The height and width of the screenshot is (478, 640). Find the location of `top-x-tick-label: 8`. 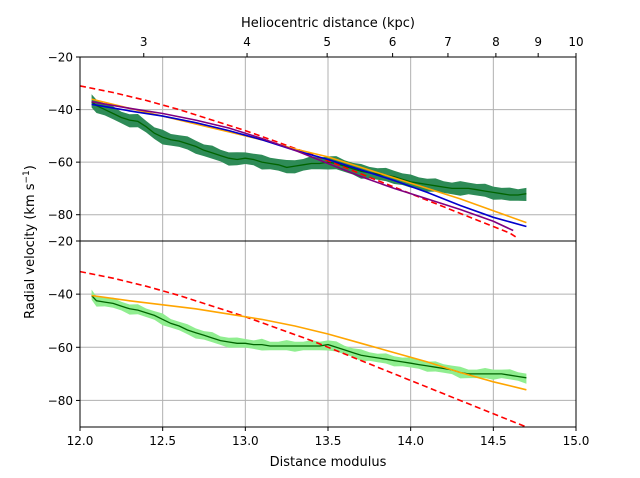

top-x-tick-label: 8 is located at coordinates (496, 42).